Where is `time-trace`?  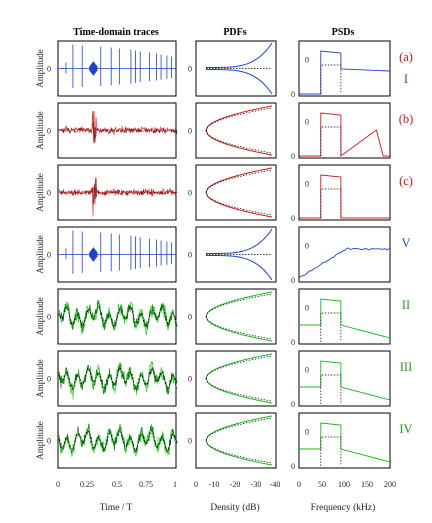 time-trace is located at coordinates (118, 316).